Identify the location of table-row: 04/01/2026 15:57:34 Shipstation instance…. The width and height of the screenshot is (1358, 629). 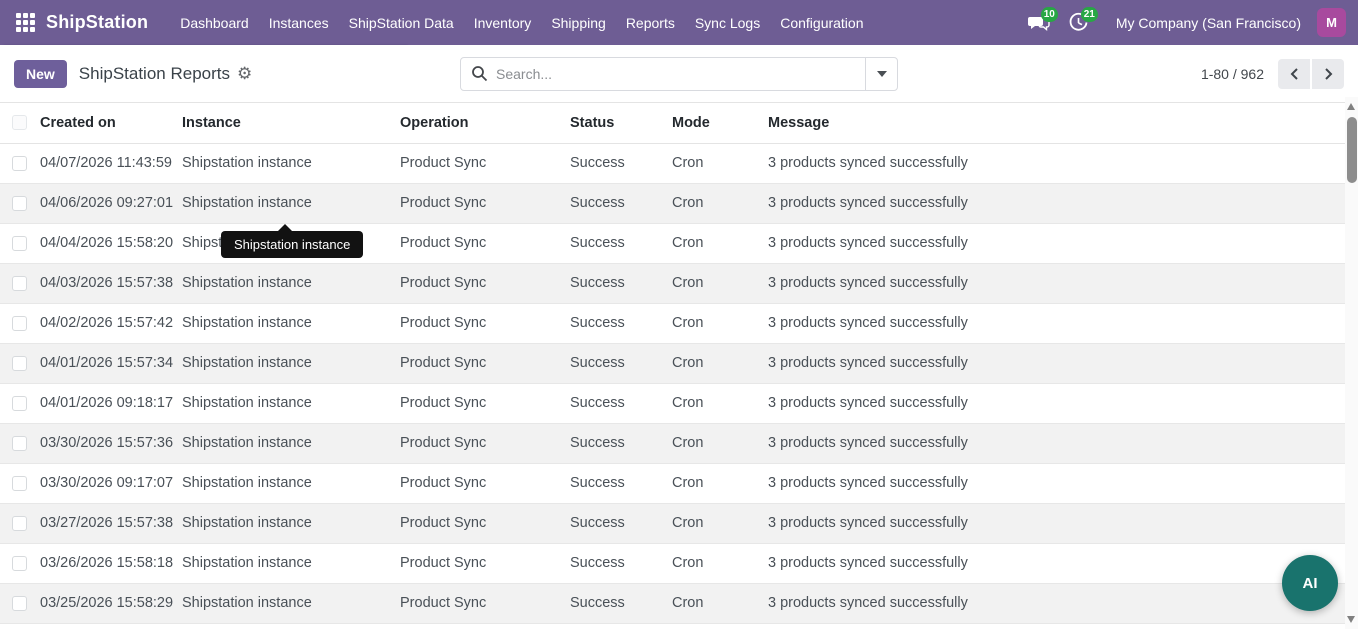
(672, 363).